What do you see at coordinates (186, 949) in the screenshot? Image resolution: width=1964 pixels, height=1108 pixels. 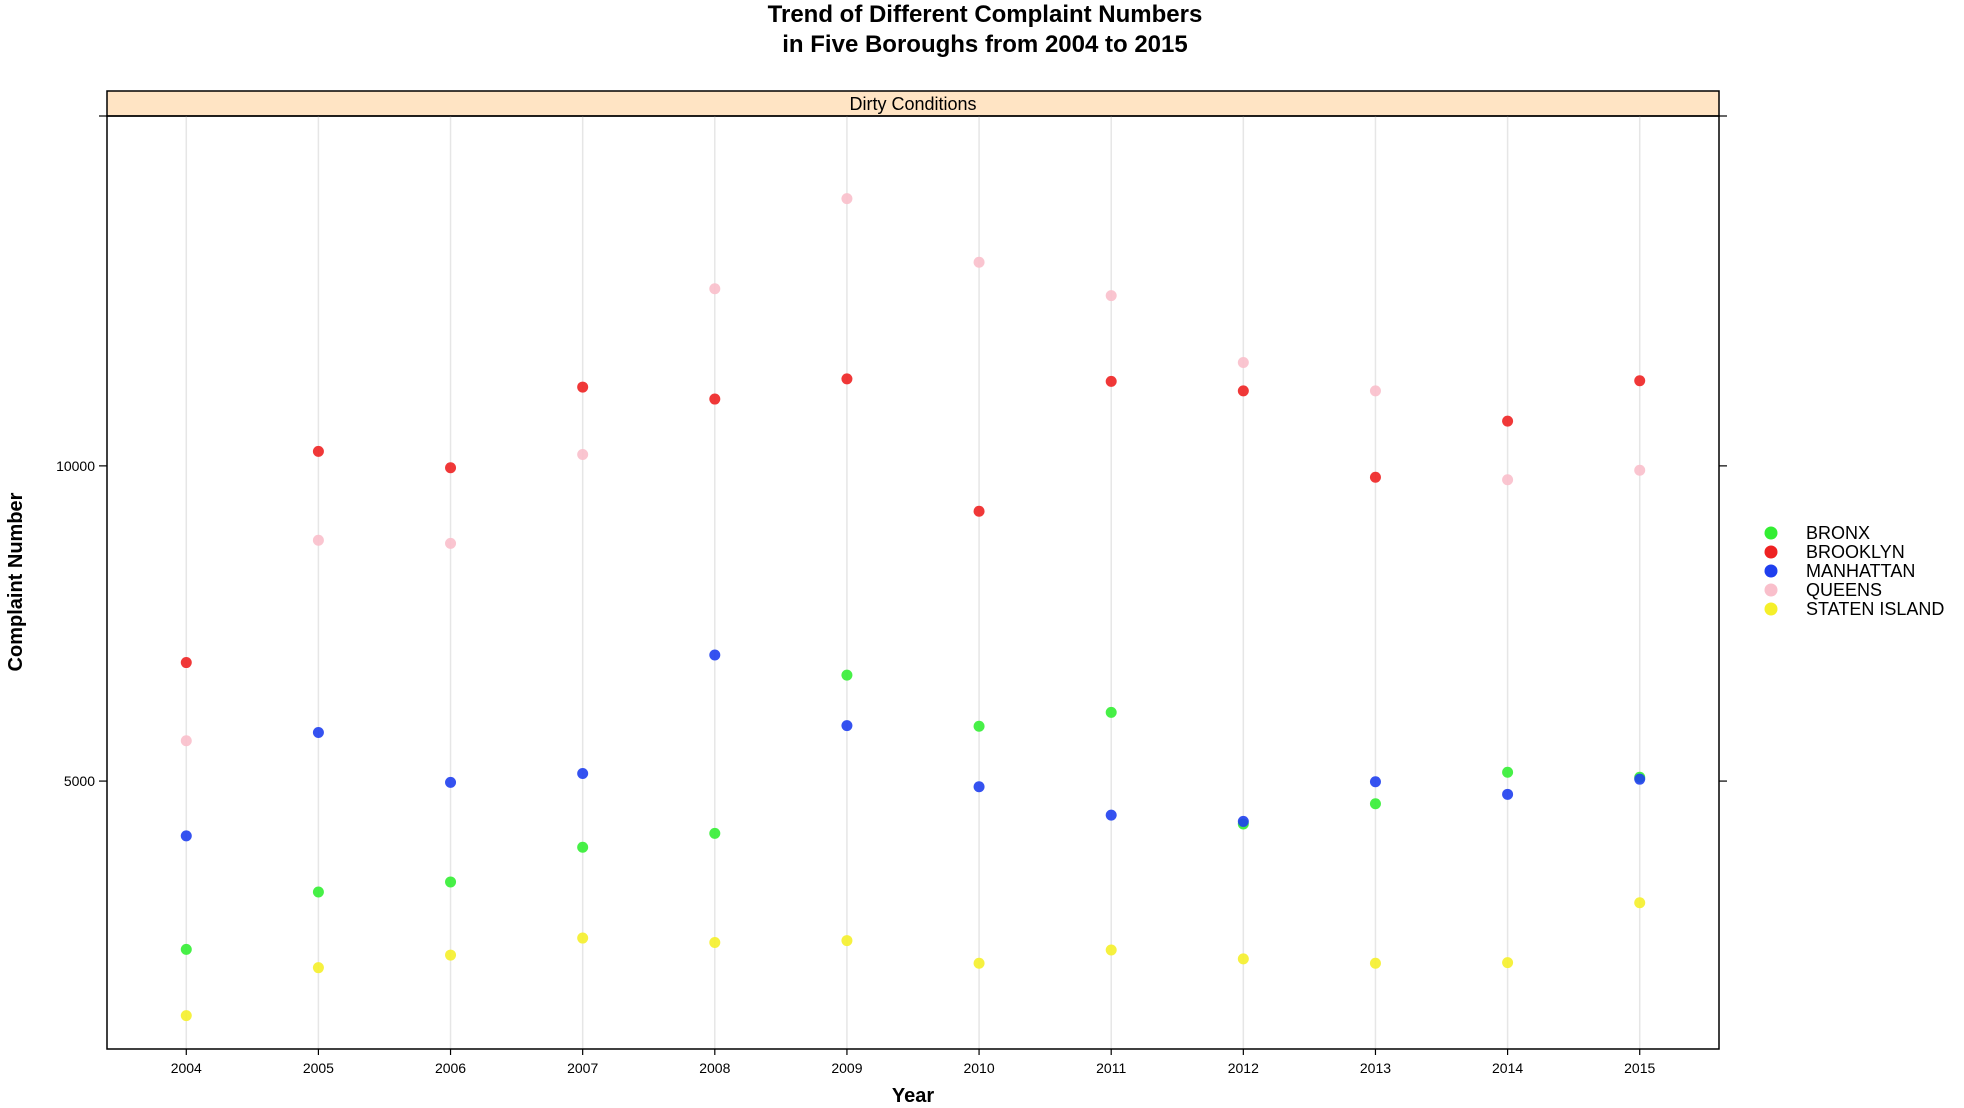 I see `point-bronx-2004` at bounding box center [186, 949].